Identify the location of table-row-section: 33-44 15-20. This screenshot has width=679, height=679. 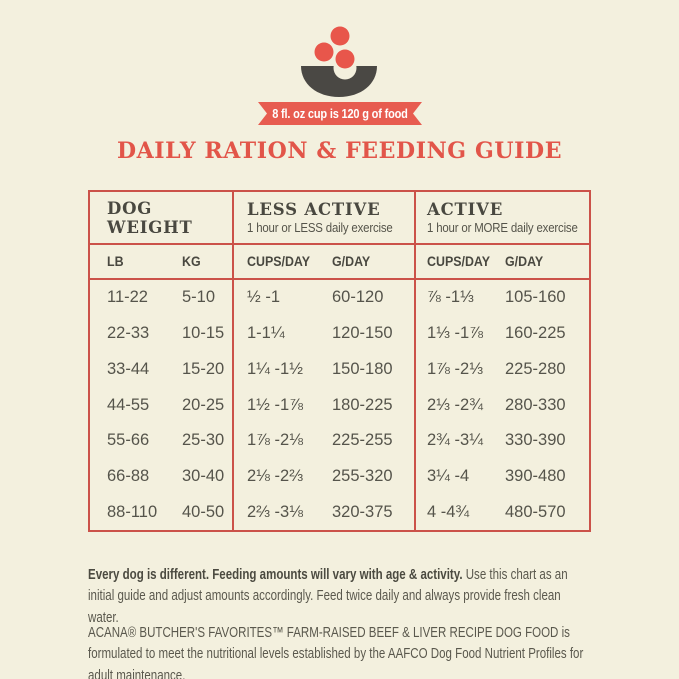
(161, 369).